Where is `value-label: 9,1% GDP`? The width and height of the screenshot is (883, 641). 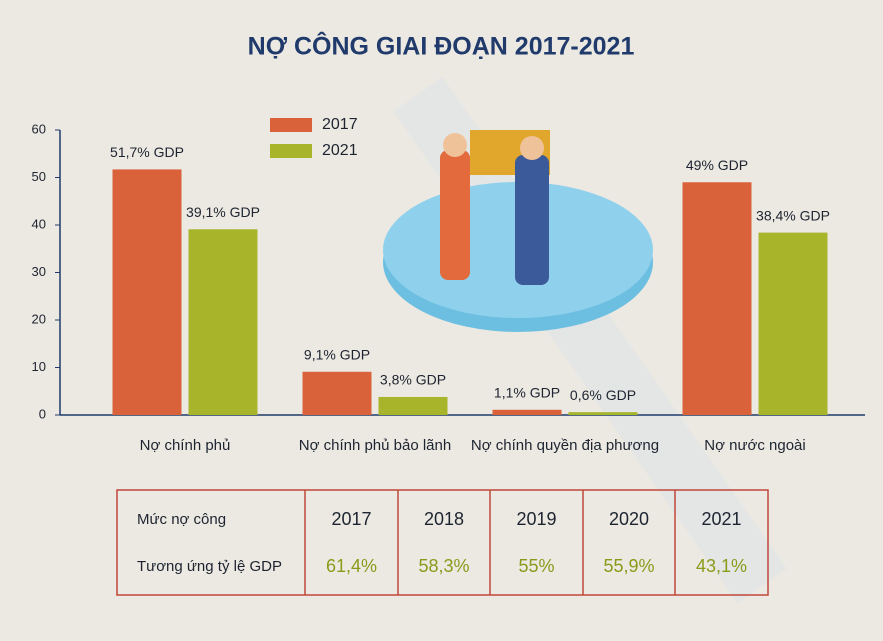 value-label: 9,1% GDP is located at coordinates (337, 354).